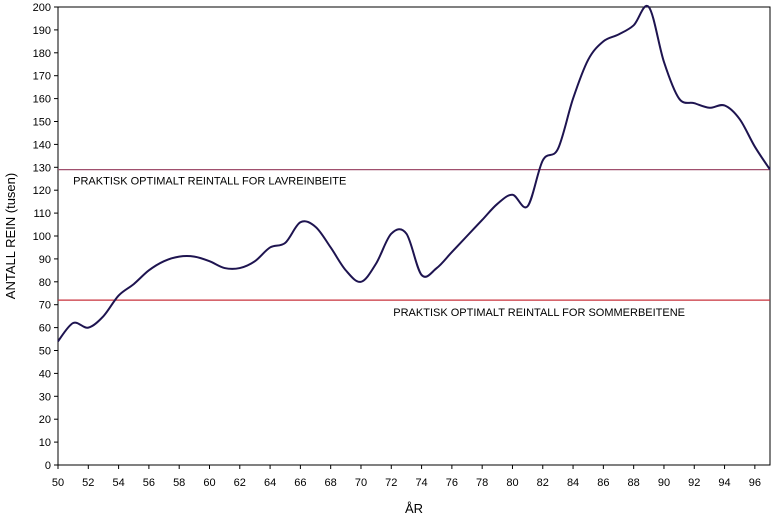 This screenshot has height=518, width=772. Describe the element at coordinates (179, 483) in the screenshot. I see `x-tick-label: 58` at that location.